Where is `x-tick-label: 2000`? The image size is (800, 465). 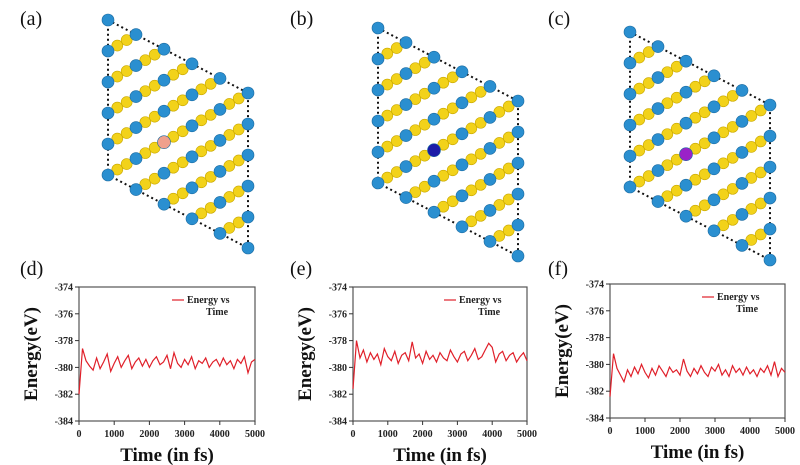
x-tick-label: 2000 is located at coordinates (423, 434).